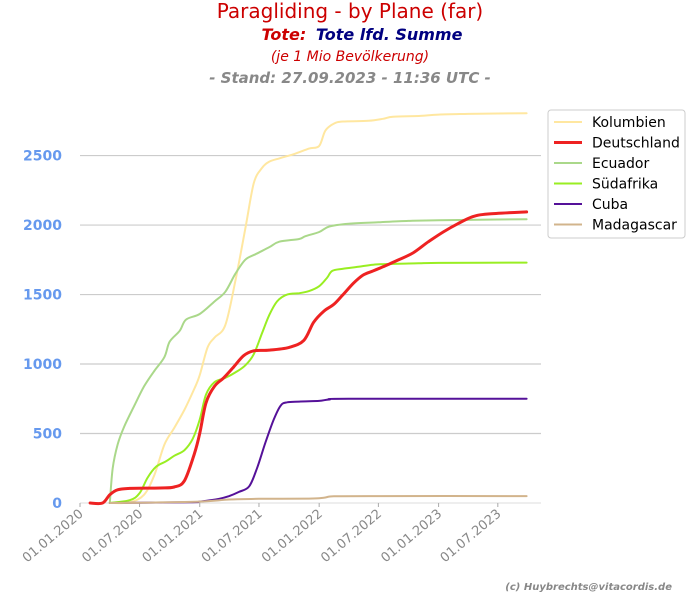  What do you see at coordinates (389, 34) in the screenshot?
I see `subtitle-main: Tote lfd. Summe` at bounding box center [389, 34].